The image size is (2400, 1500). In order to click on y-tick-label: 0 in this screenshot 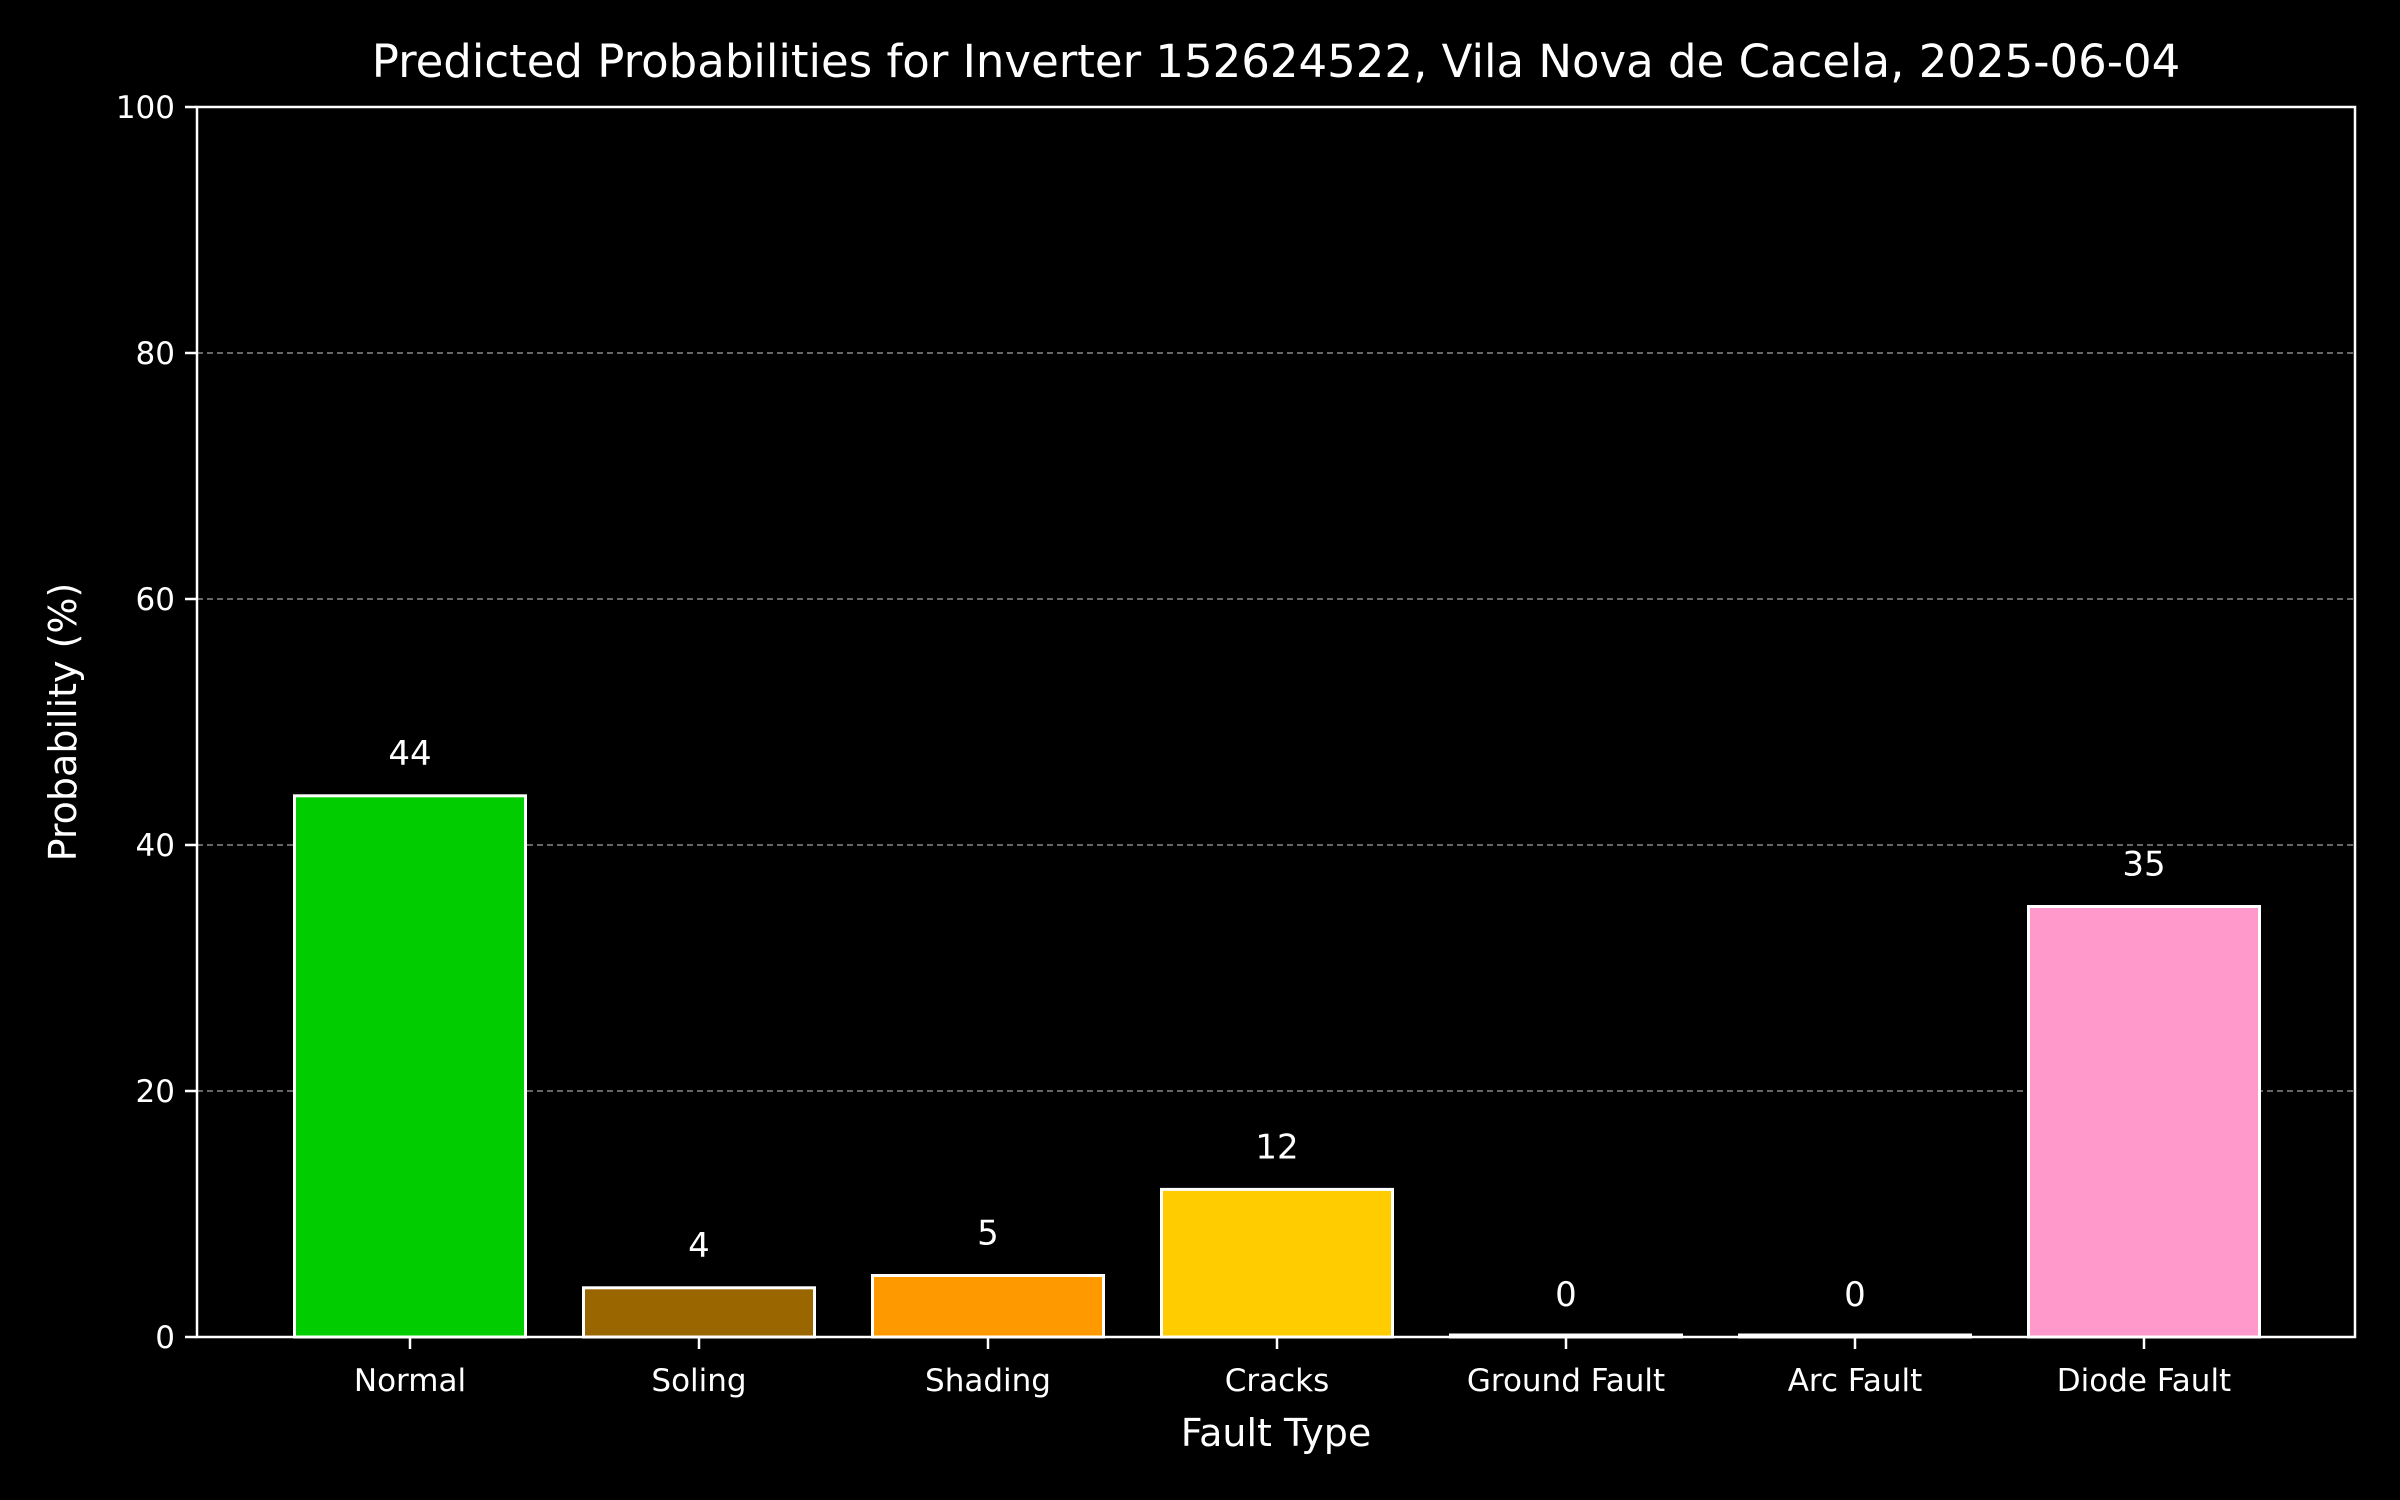, I will do `click(165, 1338)`.